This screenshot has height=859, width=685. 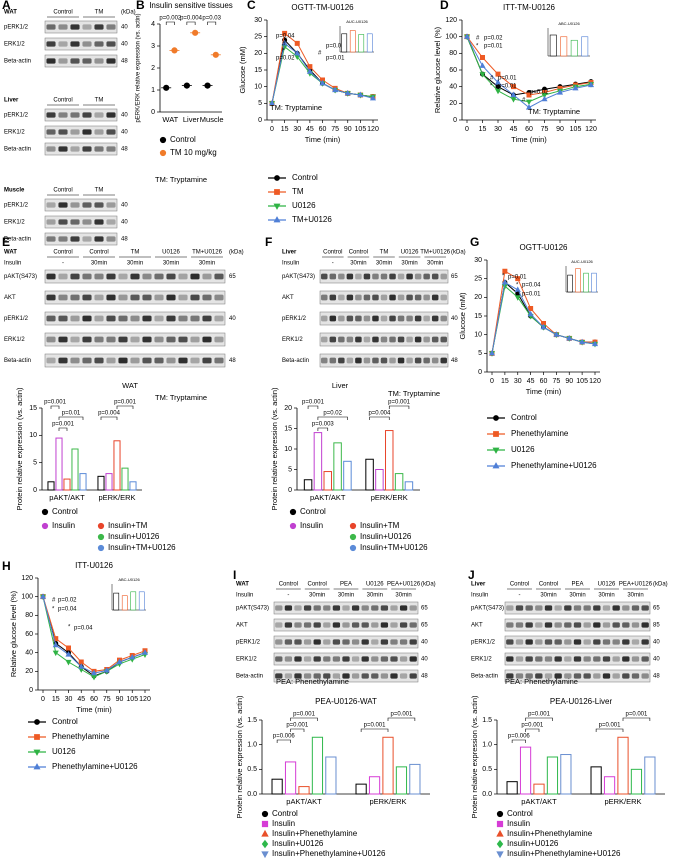 What do you see at coordinates (315, 833) in the screenshot?
I see `legend-label: Insulin+Phenethylamine` at bounding box center [315, 833].